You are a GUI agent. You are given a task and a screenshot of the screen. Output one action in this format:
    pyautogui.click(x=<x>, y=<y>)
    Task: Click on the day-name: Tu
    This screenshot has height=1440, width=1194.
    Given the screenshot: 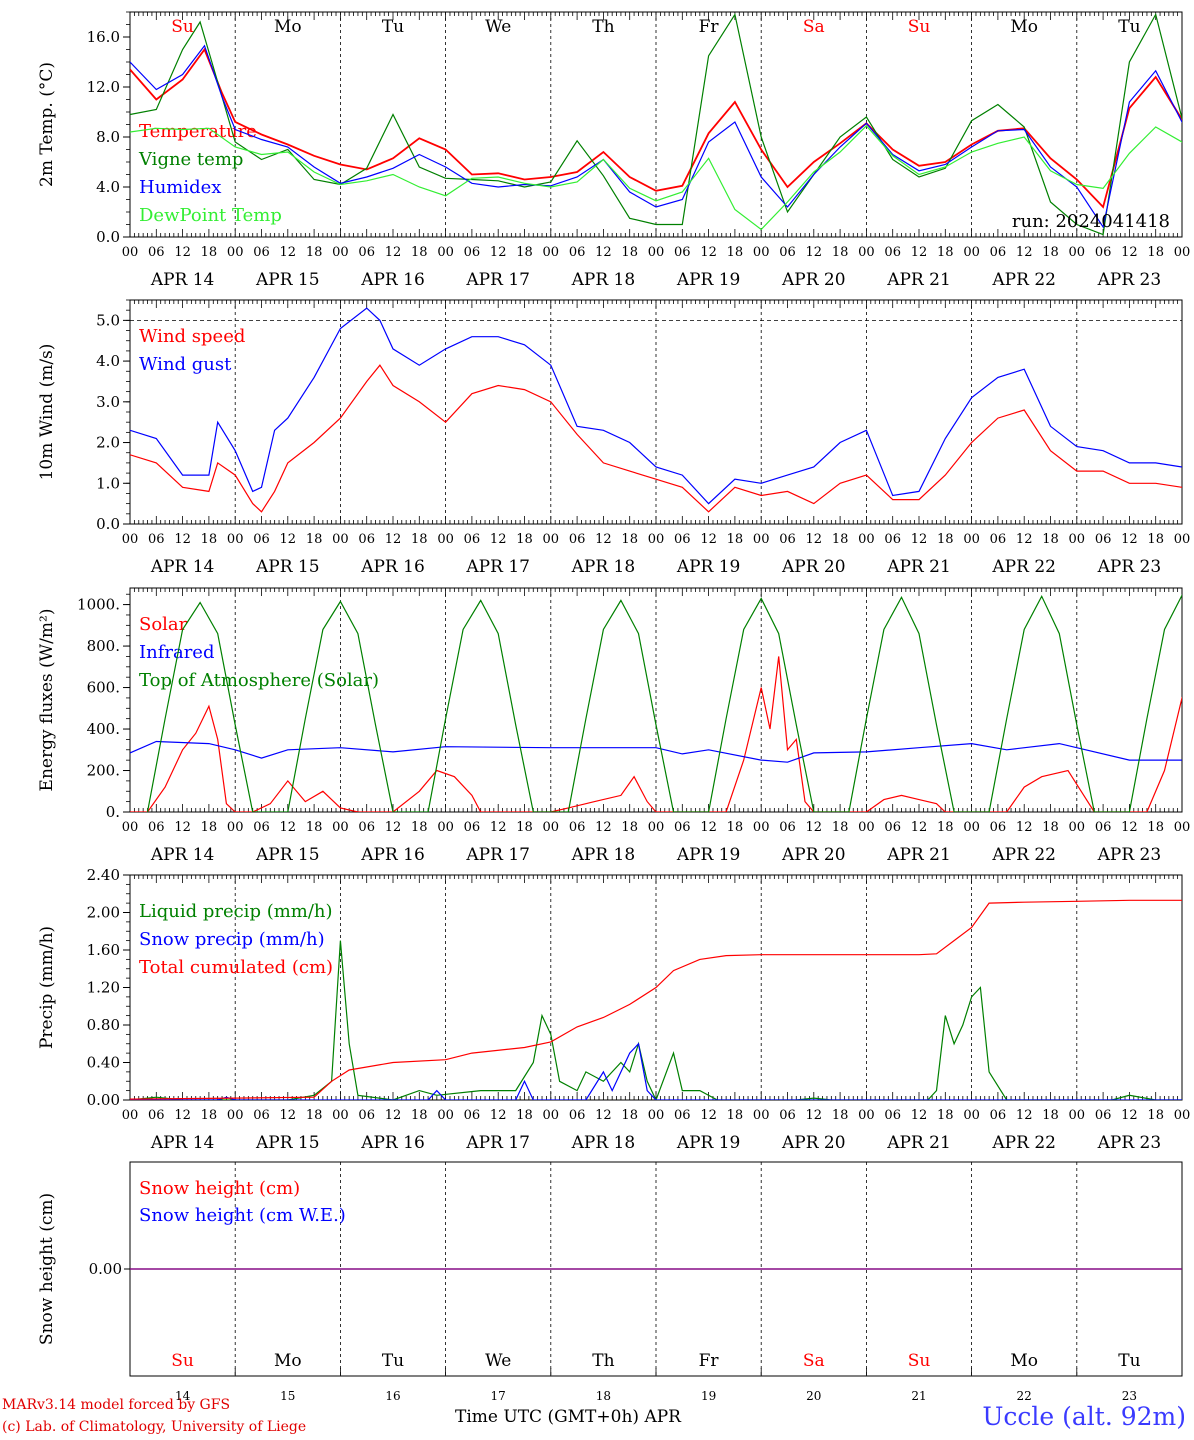 What is the action you would take?
    pyautogui.click(x=393, y=27)
    